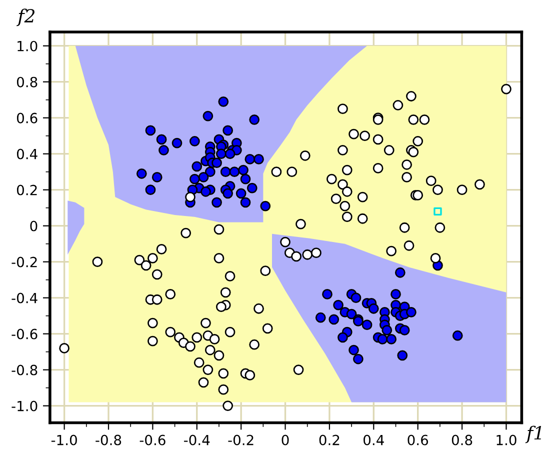  I want to click on y-tick-label: 1.0, so click(28, 46).